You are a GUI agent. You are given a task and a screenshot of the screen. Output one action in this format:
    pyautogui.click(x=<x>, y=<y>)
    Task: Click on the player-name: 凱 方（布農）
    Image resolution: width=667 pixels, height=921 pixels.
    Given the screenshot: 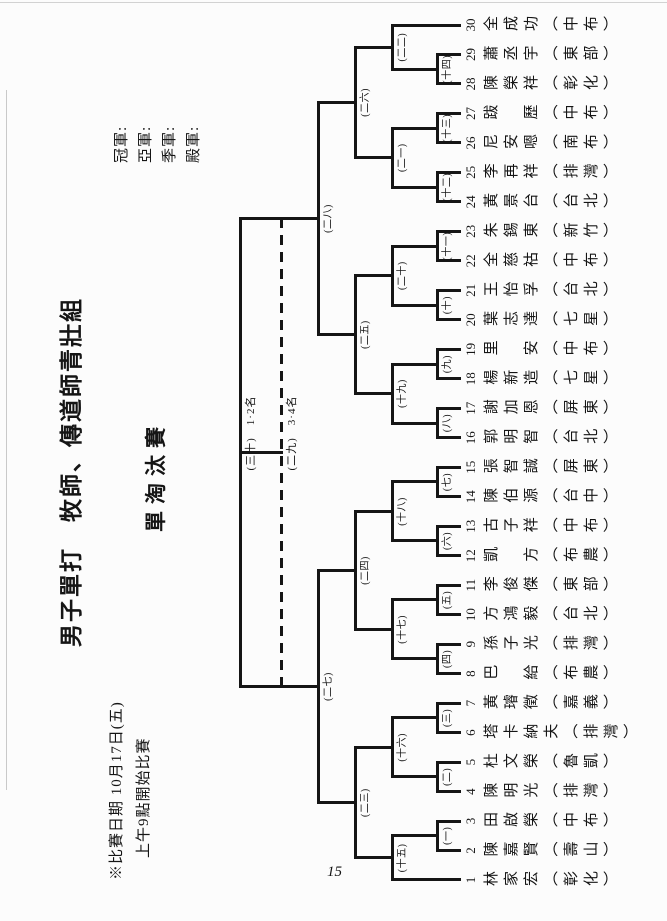 What is the action you would take?
    pyautogui.click(x=553, y=555)
    